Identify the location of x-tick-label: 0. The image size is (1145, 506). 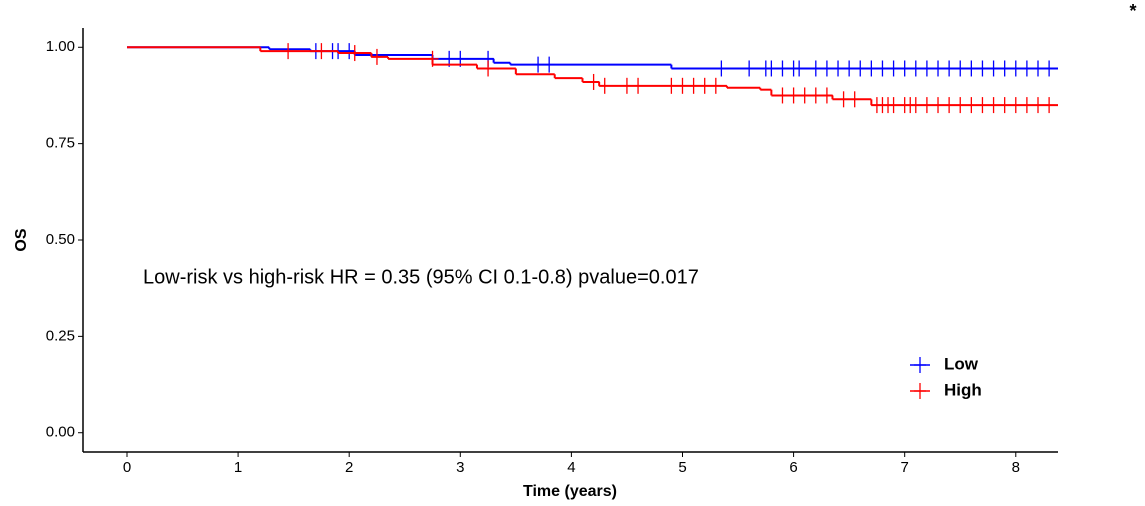
(127, 467).